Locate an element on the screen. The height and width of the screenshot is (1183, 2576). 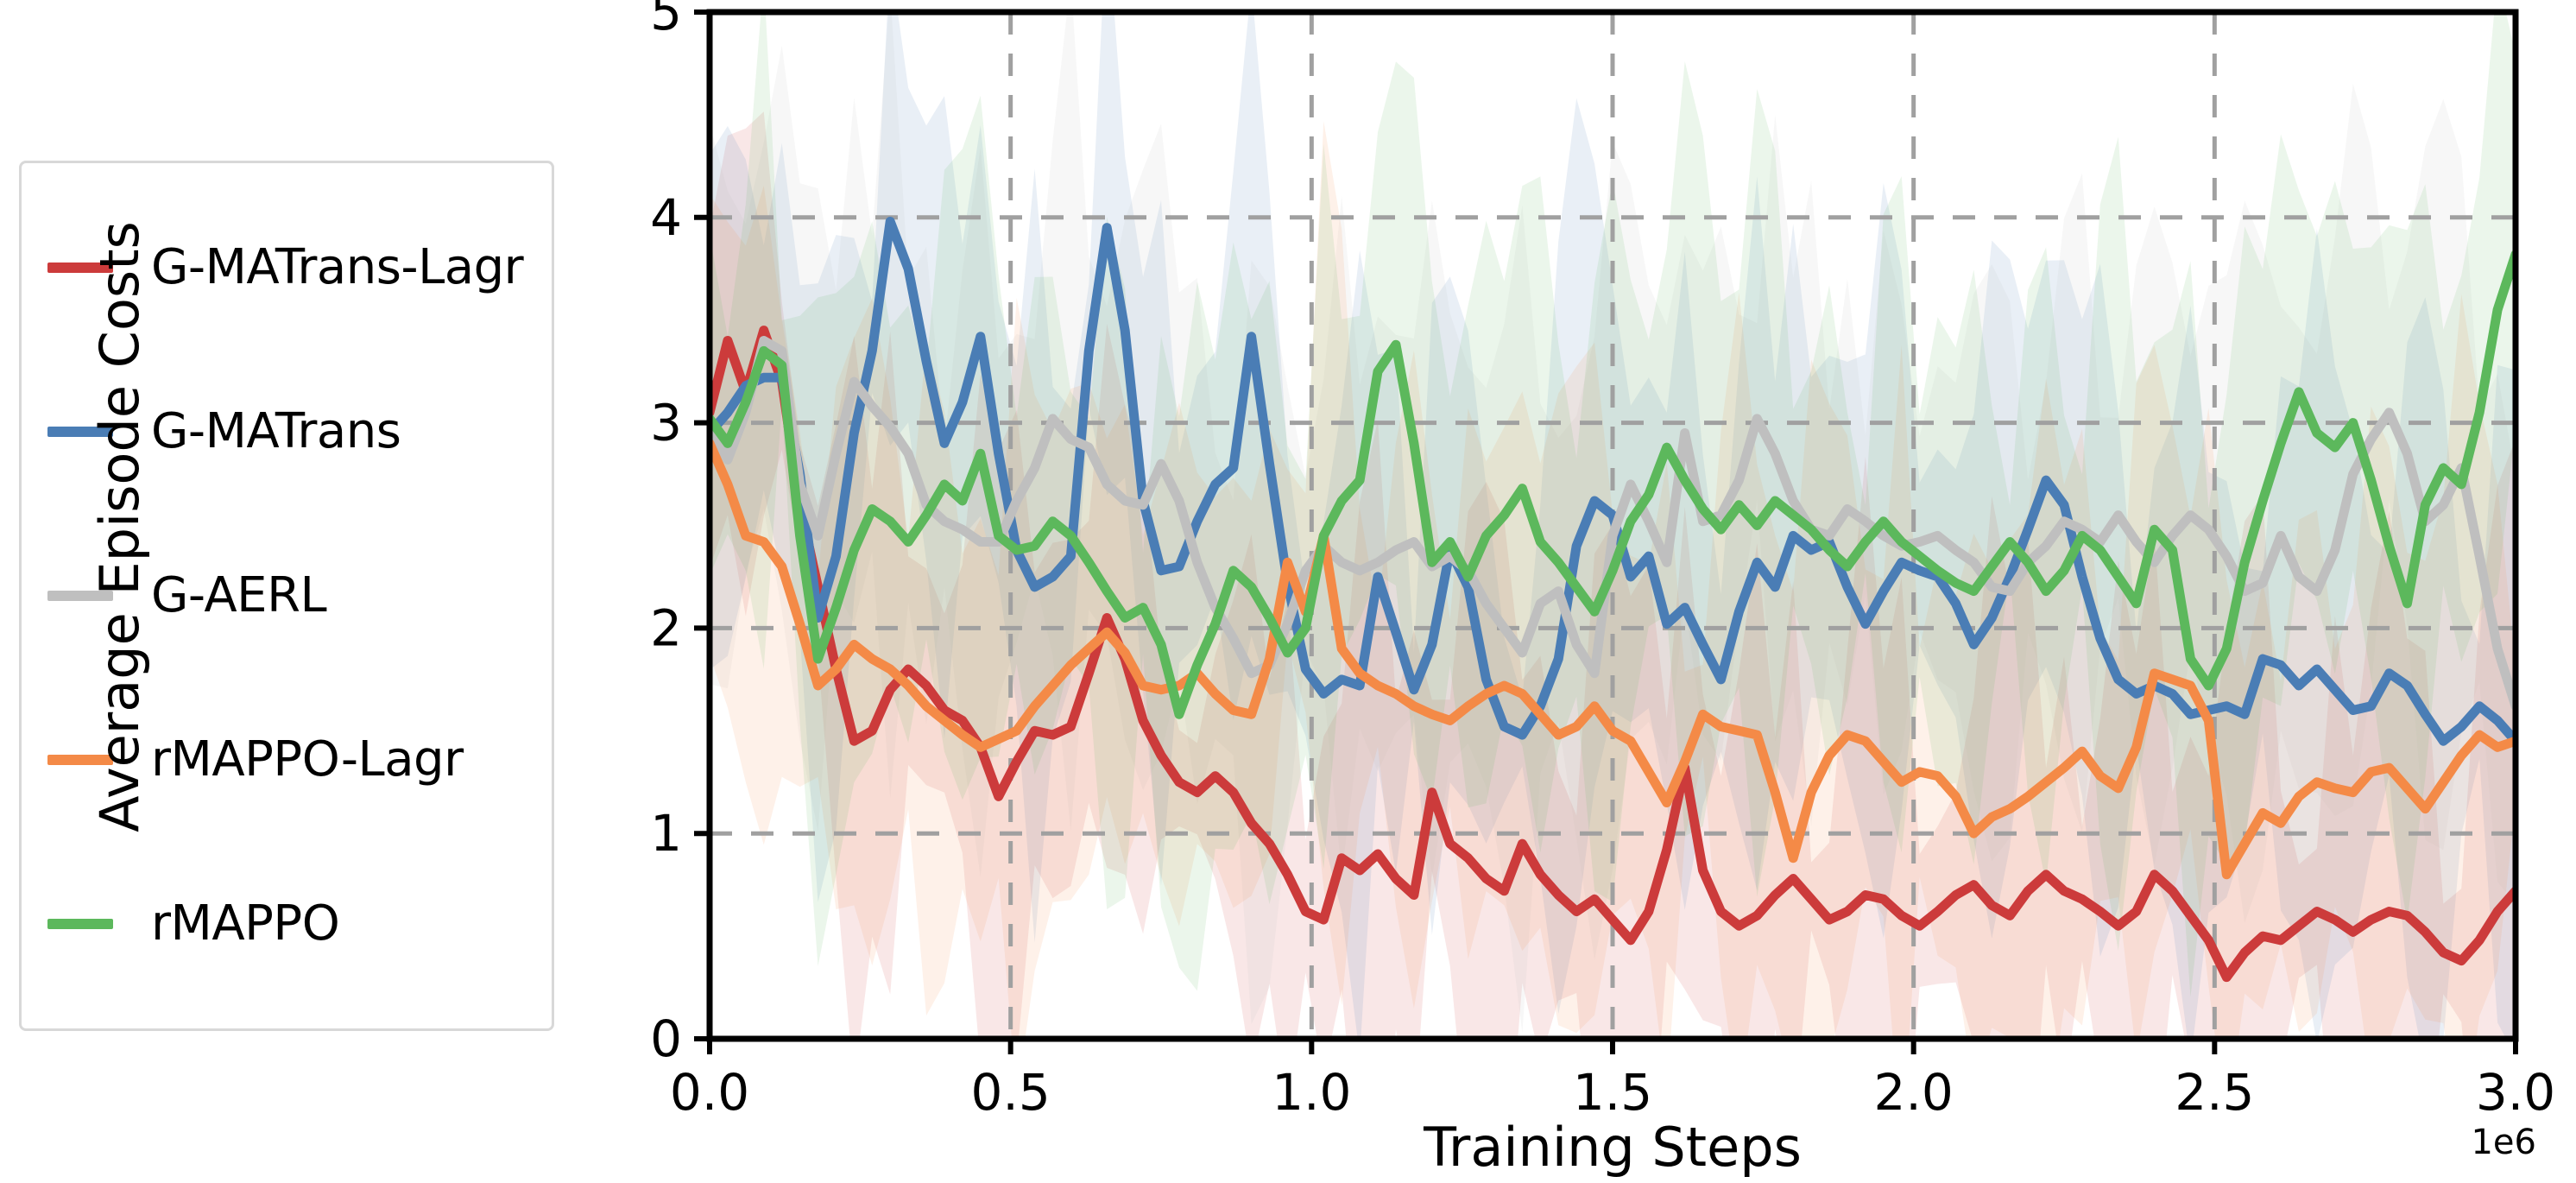
legend-label: rMAPPO-Lagr is located at coordinates (307, 759).